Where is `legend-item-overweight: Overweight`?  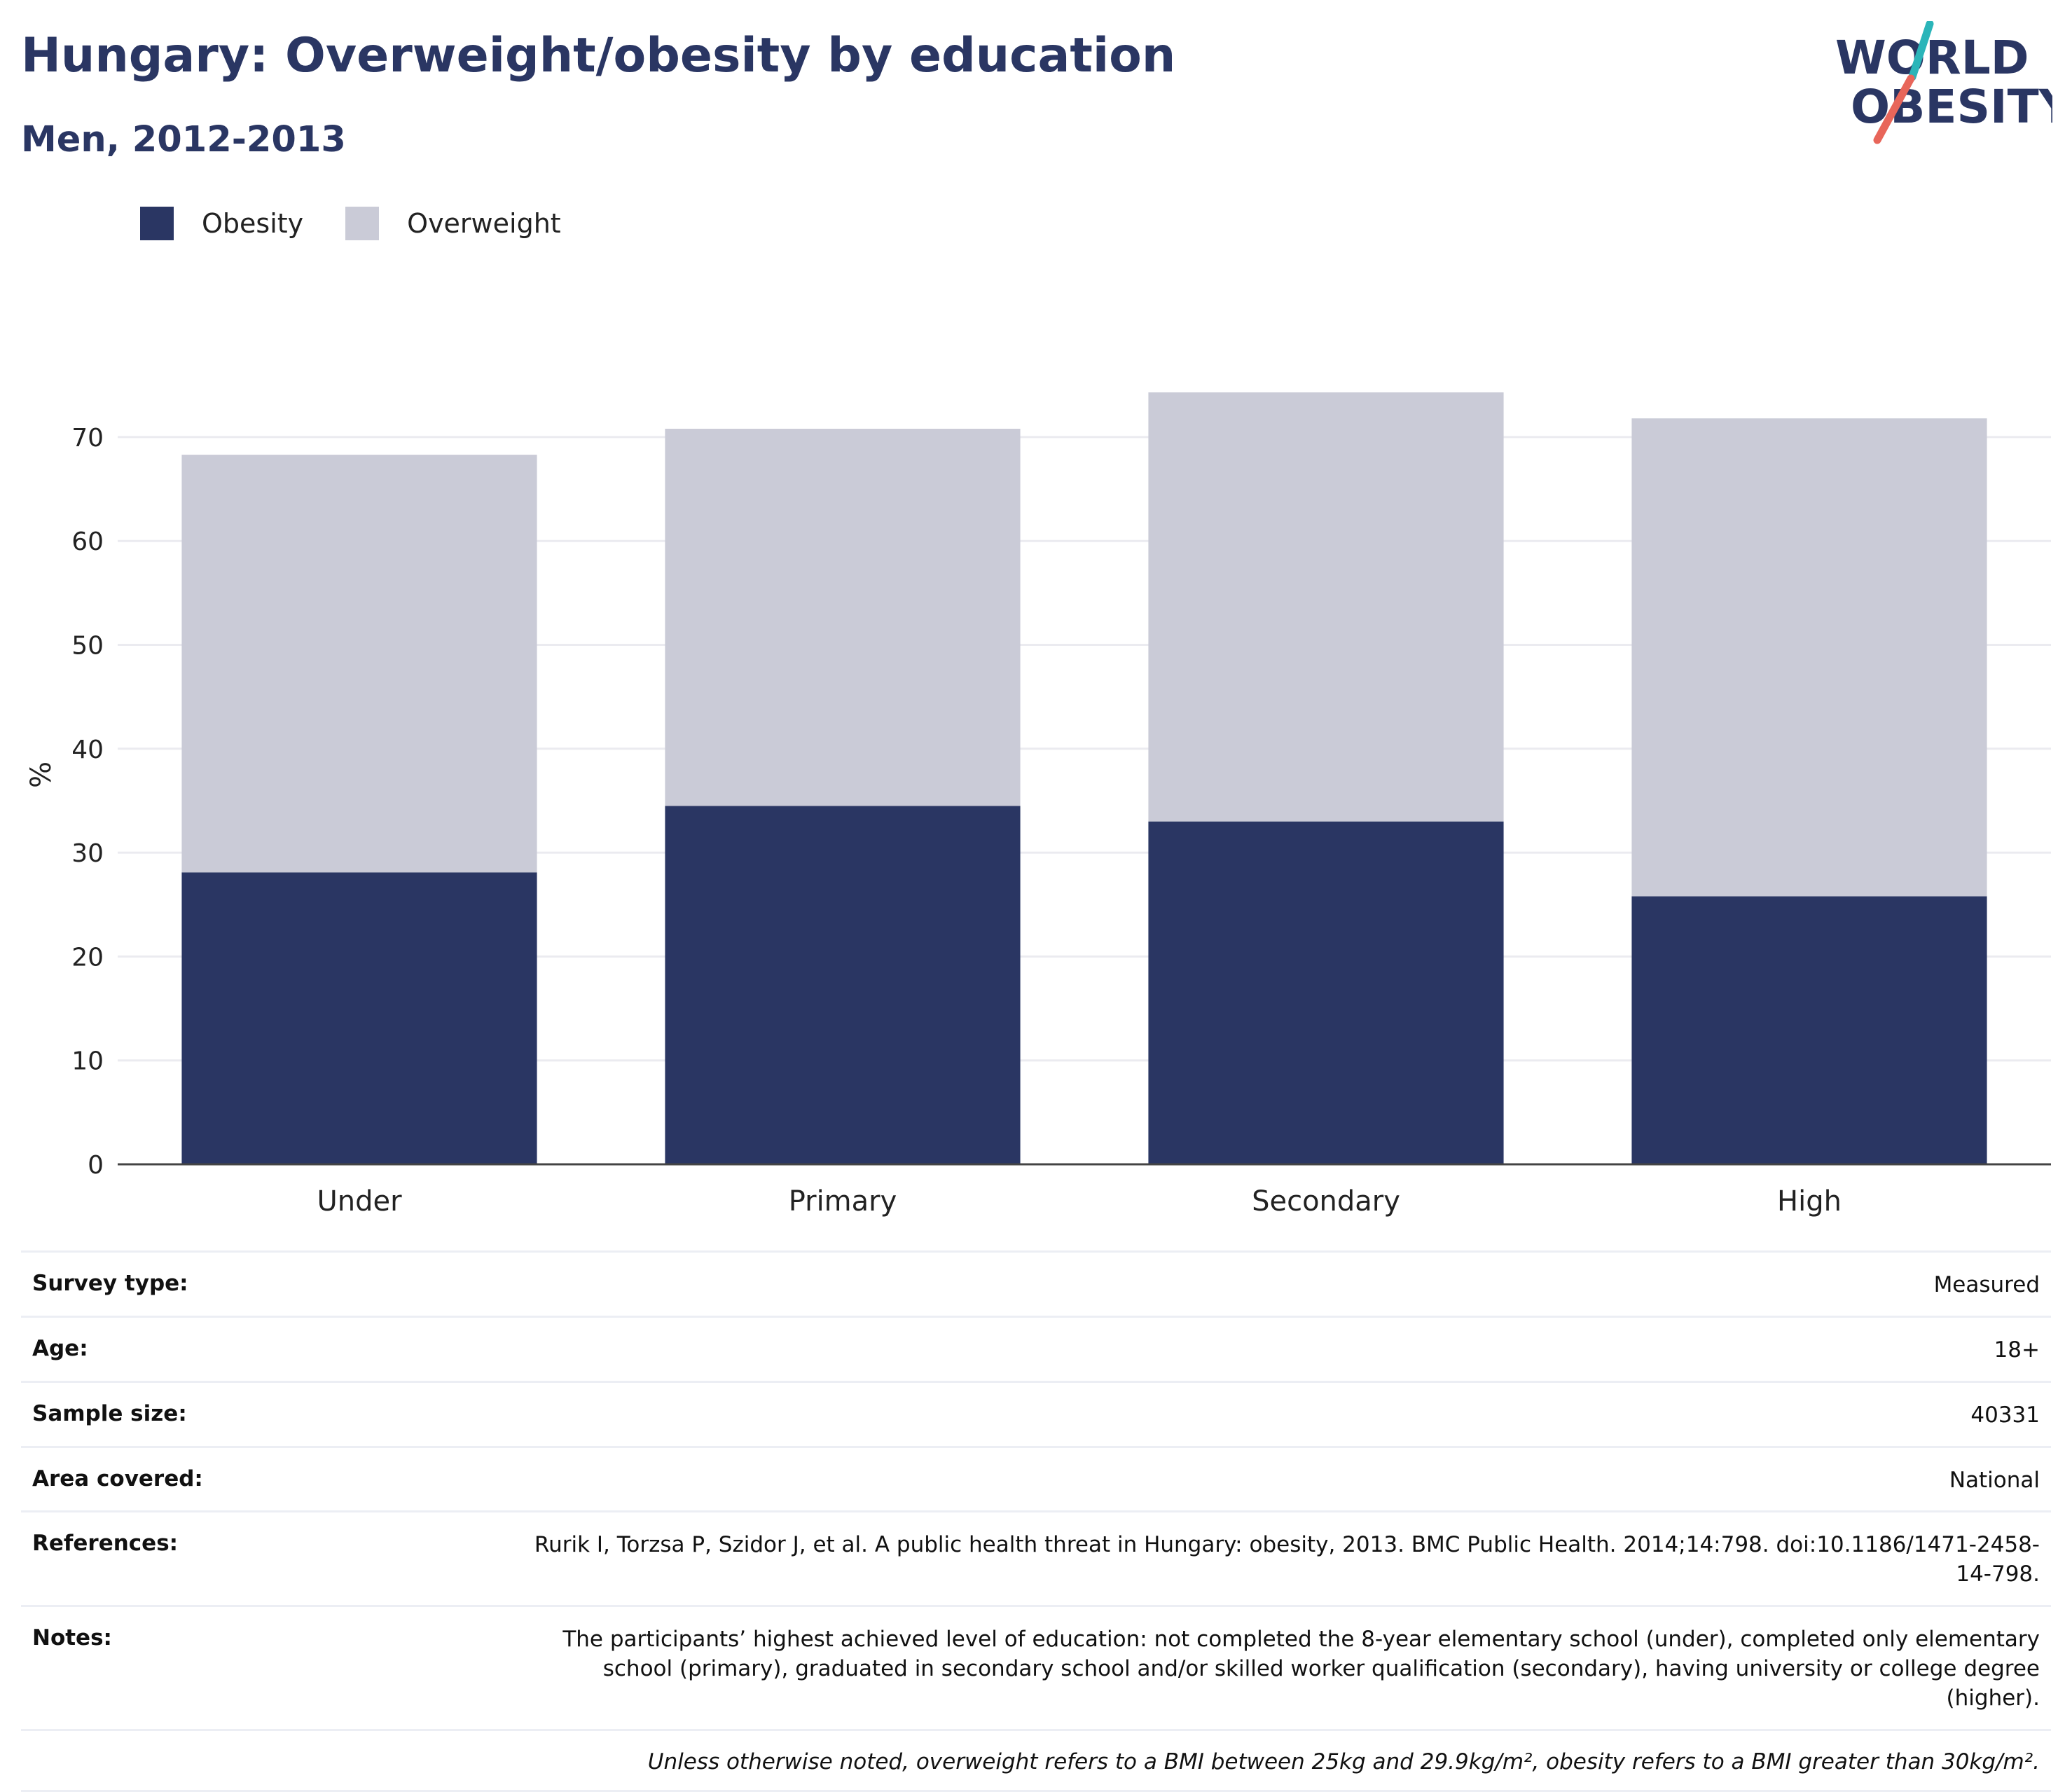
legend-item-overweight: Overweight is located at coordinates (453, 224).